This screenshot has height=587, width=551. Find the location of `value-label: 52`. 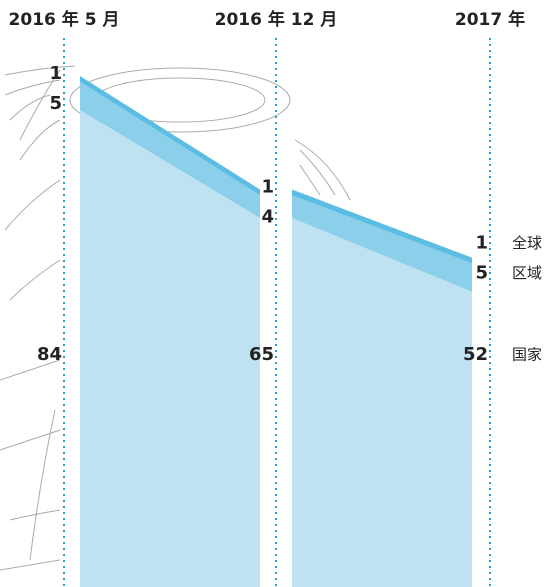

value-label: 52 is located at coordinates (475, 354).